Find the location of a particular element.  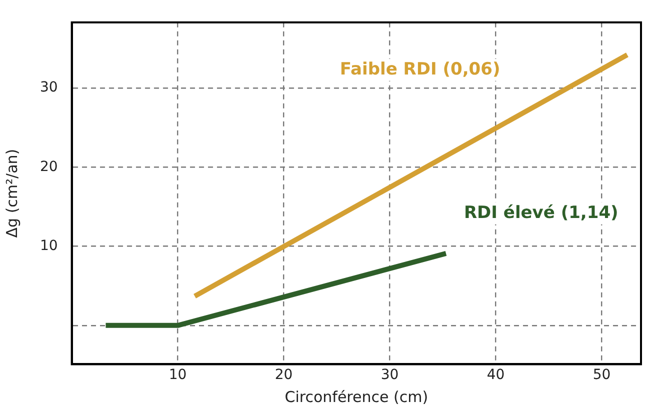

y-tick-label: 30 is located at coordinates (49, 88).